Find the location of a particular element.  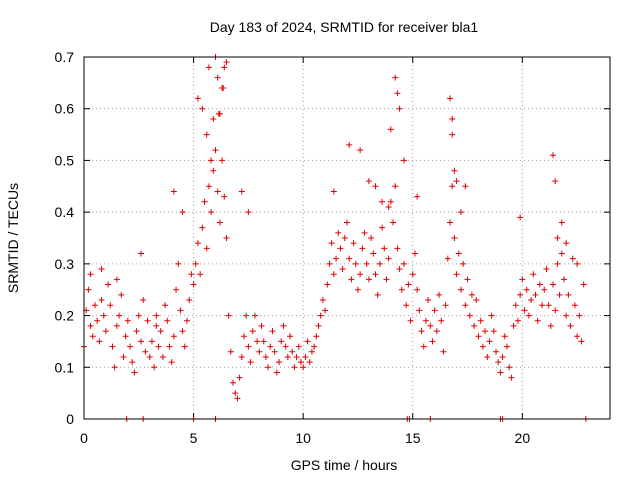

y-tick-label: 0.1 is located at coordinates (65, 367).